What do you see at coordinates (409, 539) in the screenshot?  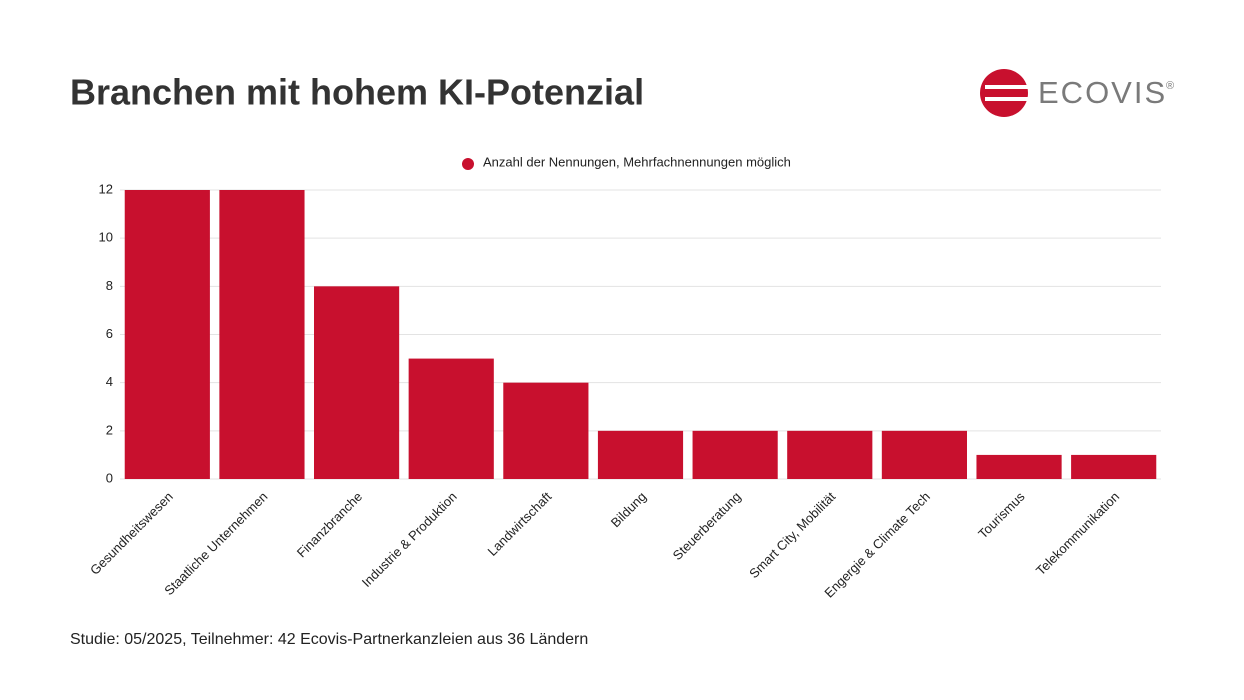 I see `x-tick-label: Industrie & Produktion` at bounding box center [409, 539].